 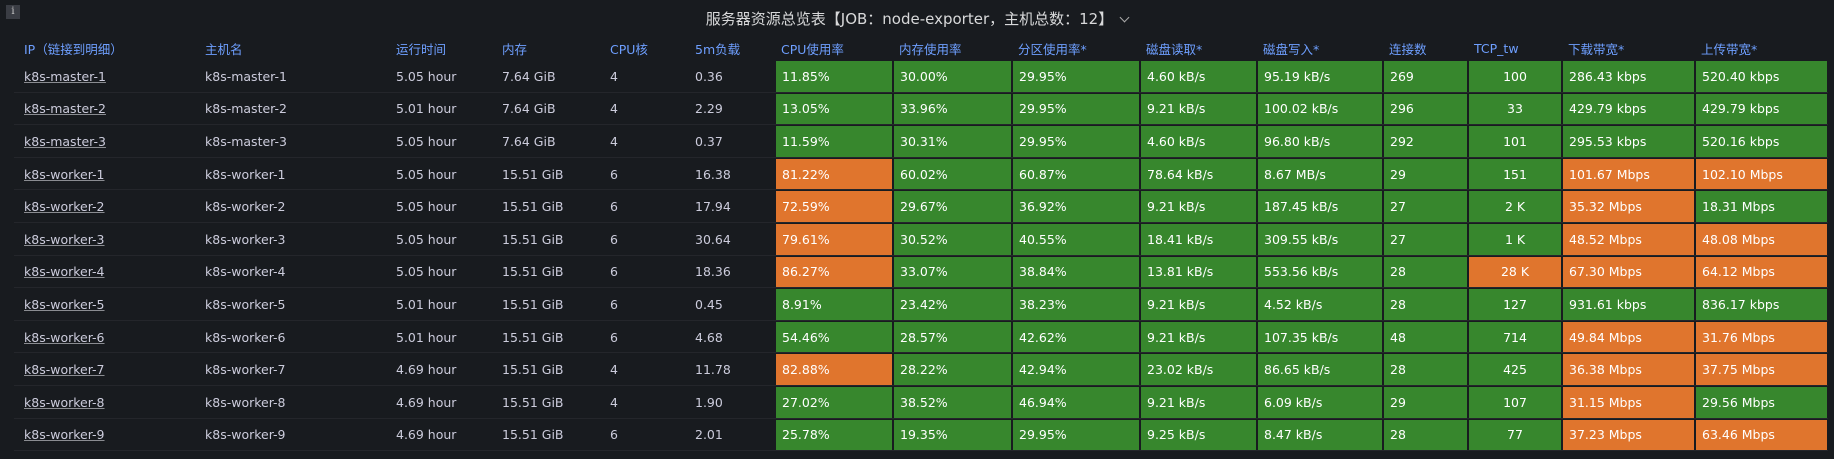 I want to click on table-cell: k8s-worker-9, so click(x=245, y=435).